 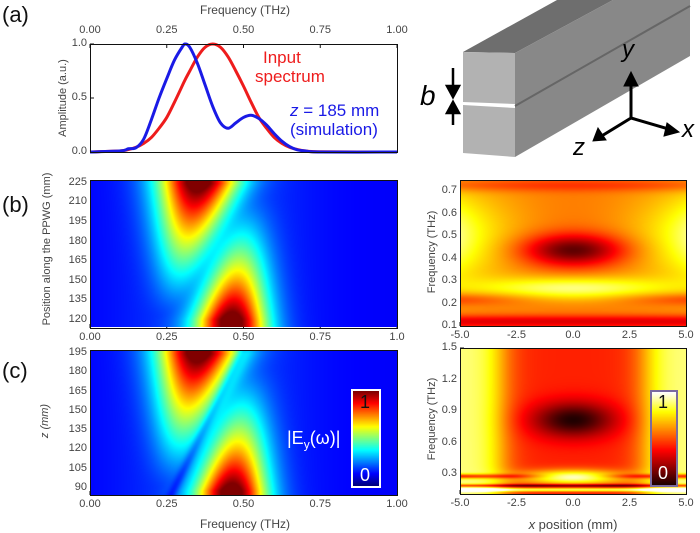 I want to click on waveguide-side-face, so click(x=602, y=78).